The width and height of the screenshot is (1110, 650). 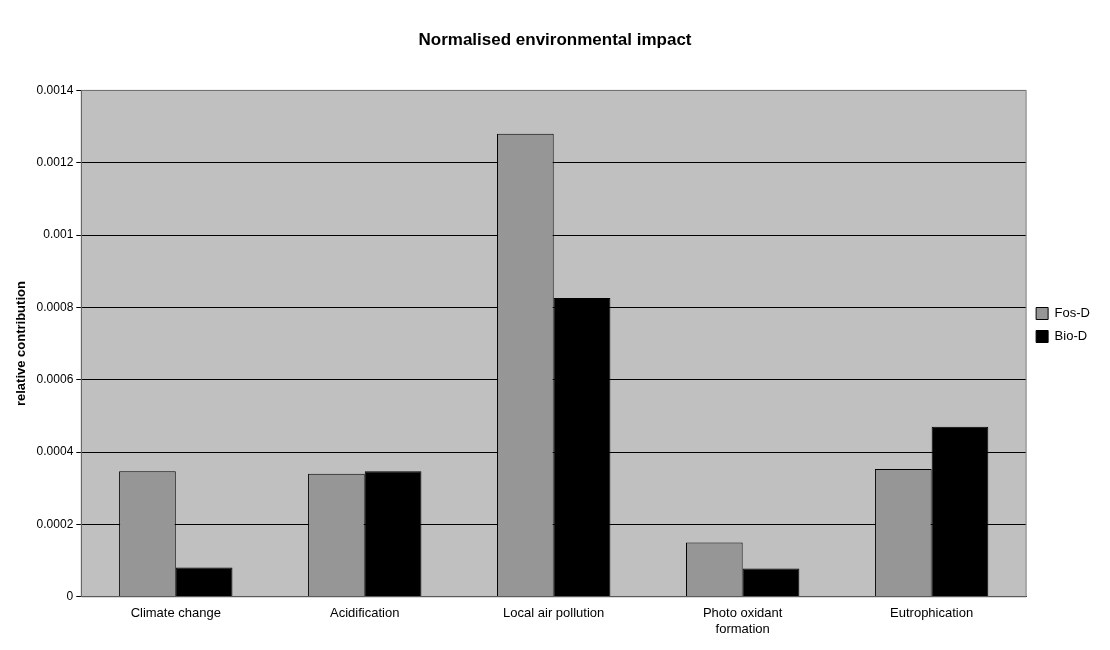 I want to click on y-tick-label: 0.0008, so click(x=55, y=306).